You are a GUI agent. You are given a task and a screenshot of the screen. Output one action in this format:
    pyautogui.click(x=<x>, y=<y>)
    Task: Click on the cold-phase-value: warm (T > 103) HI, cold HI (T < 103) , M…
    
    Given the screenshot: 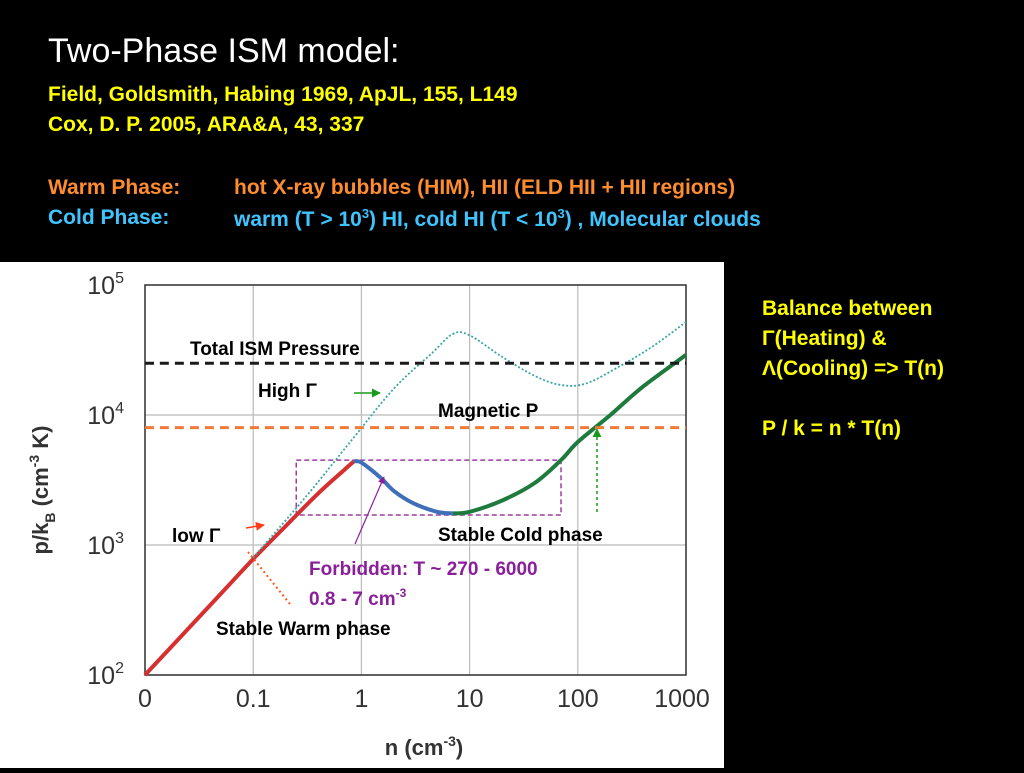 What is the action you would take?
    pyautogui.click(x=497, y=219)
    